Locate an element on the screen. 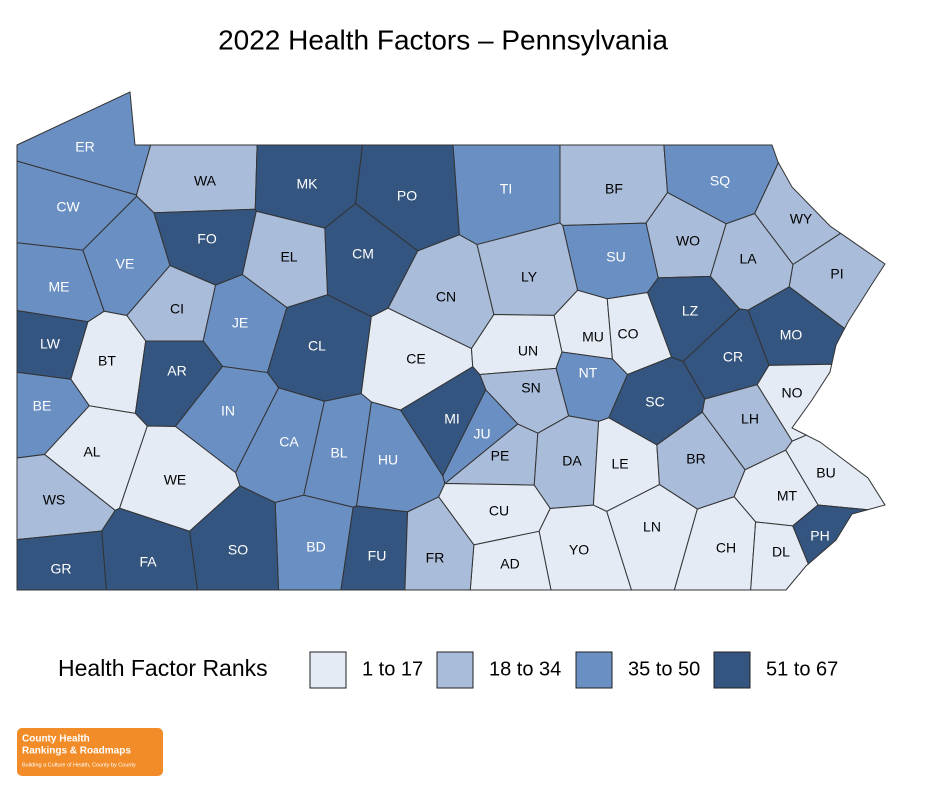  county-label: SN is located at coordinates (530, 388).